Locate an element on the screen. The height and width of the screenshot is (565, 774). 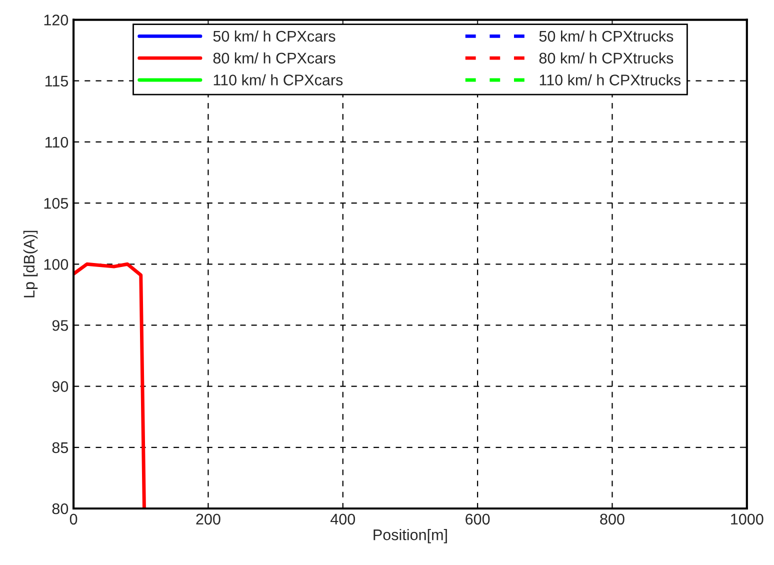
y-tick-label: 80 is located at coordinates (60, 508).